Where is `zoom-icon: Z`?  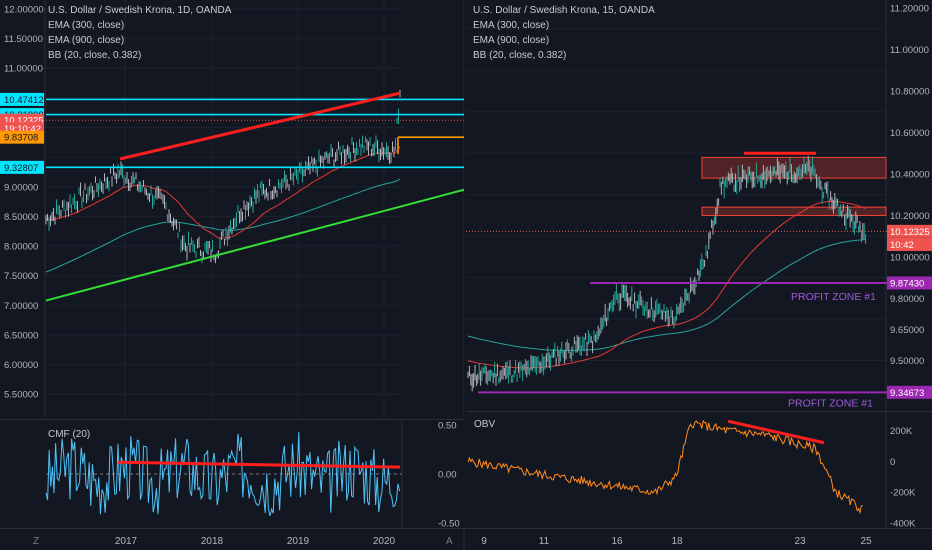 zoom-icon: Z is located at coordinates (36, 541).